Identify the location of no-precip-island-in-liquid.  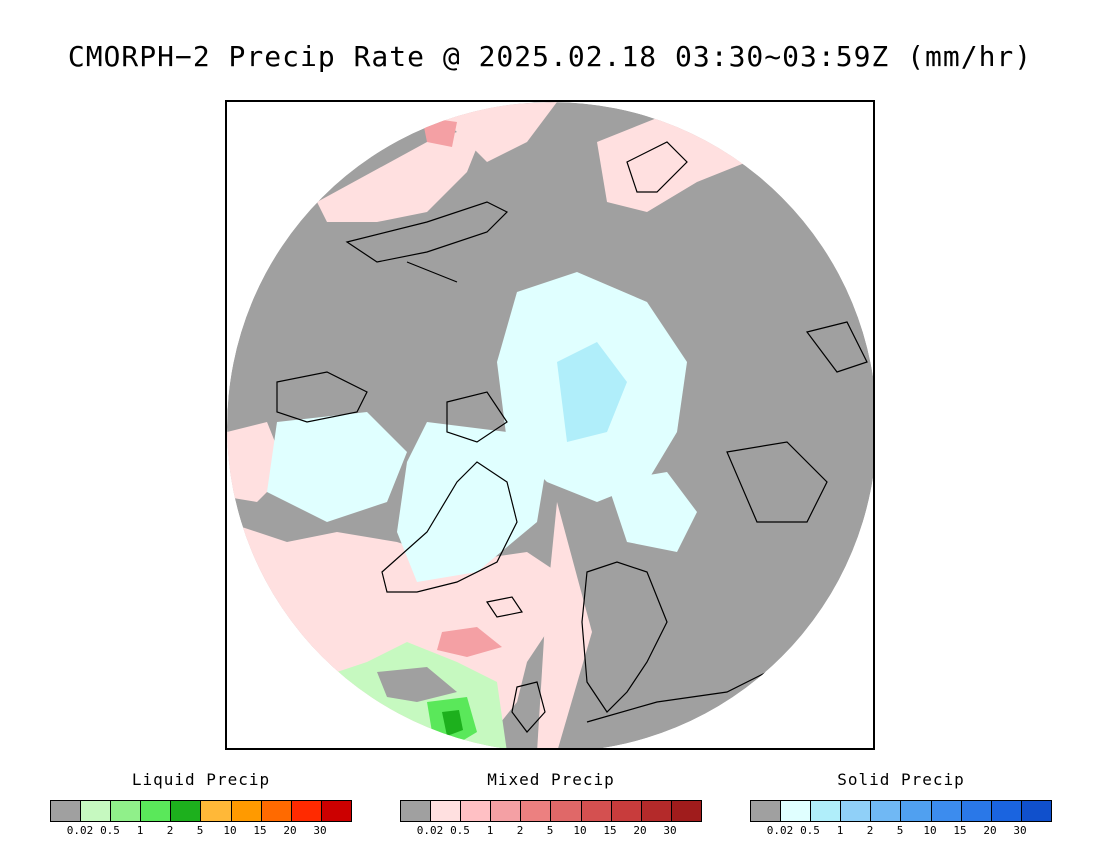
(417, 684).